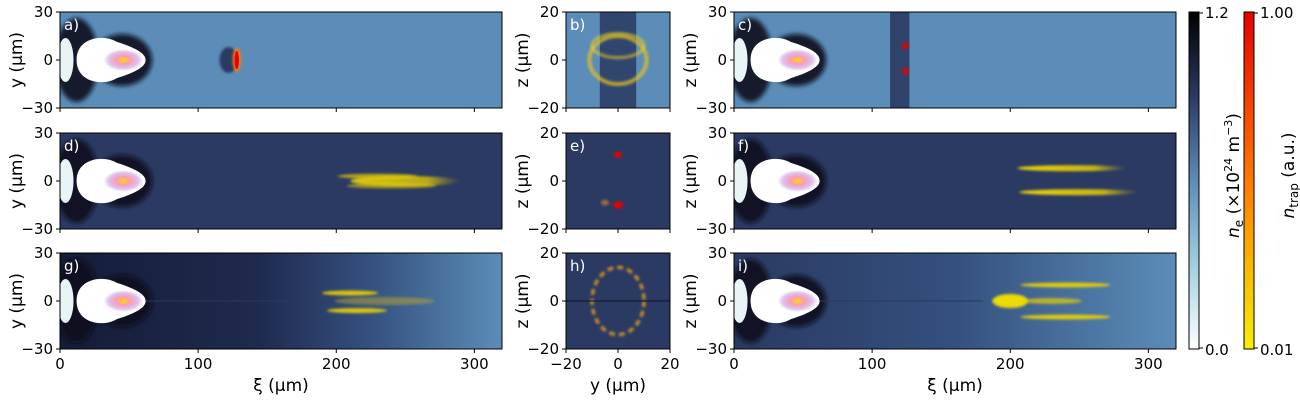 The image size is (1300, 405). I want to click on column-shadow, so click(618, 60).